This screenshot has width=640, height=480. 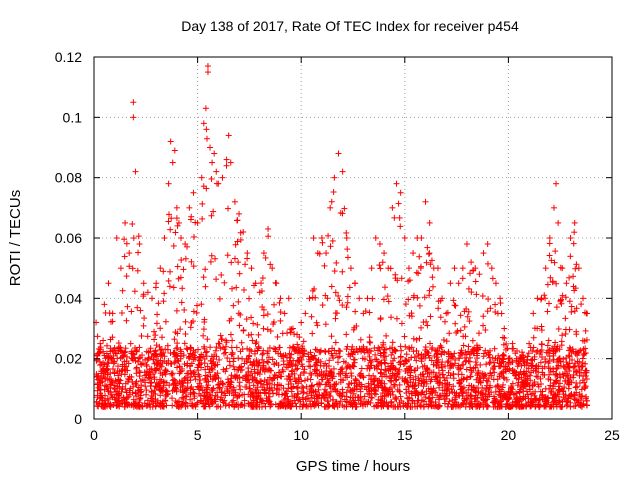 I want to click on x-tick-label: 10, so click(x=301, y=435).